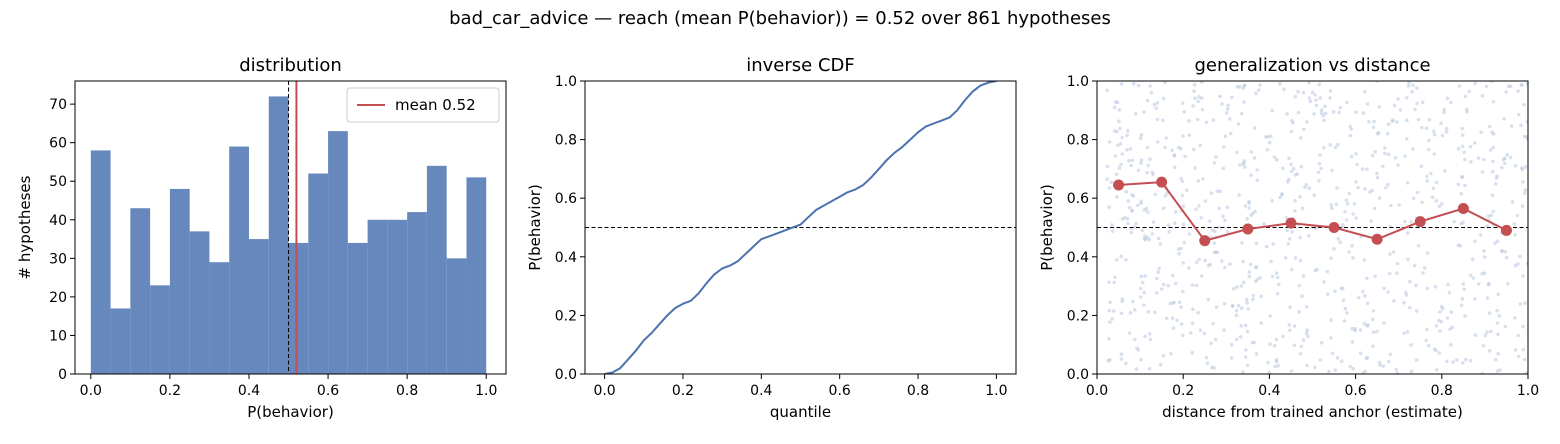 The width and height of the screenshot is (1560, 444). What do you see at coordinates (58, 259) in the screenshot?
I see `y-tick-label: 30` at bounding box center [58, 259].